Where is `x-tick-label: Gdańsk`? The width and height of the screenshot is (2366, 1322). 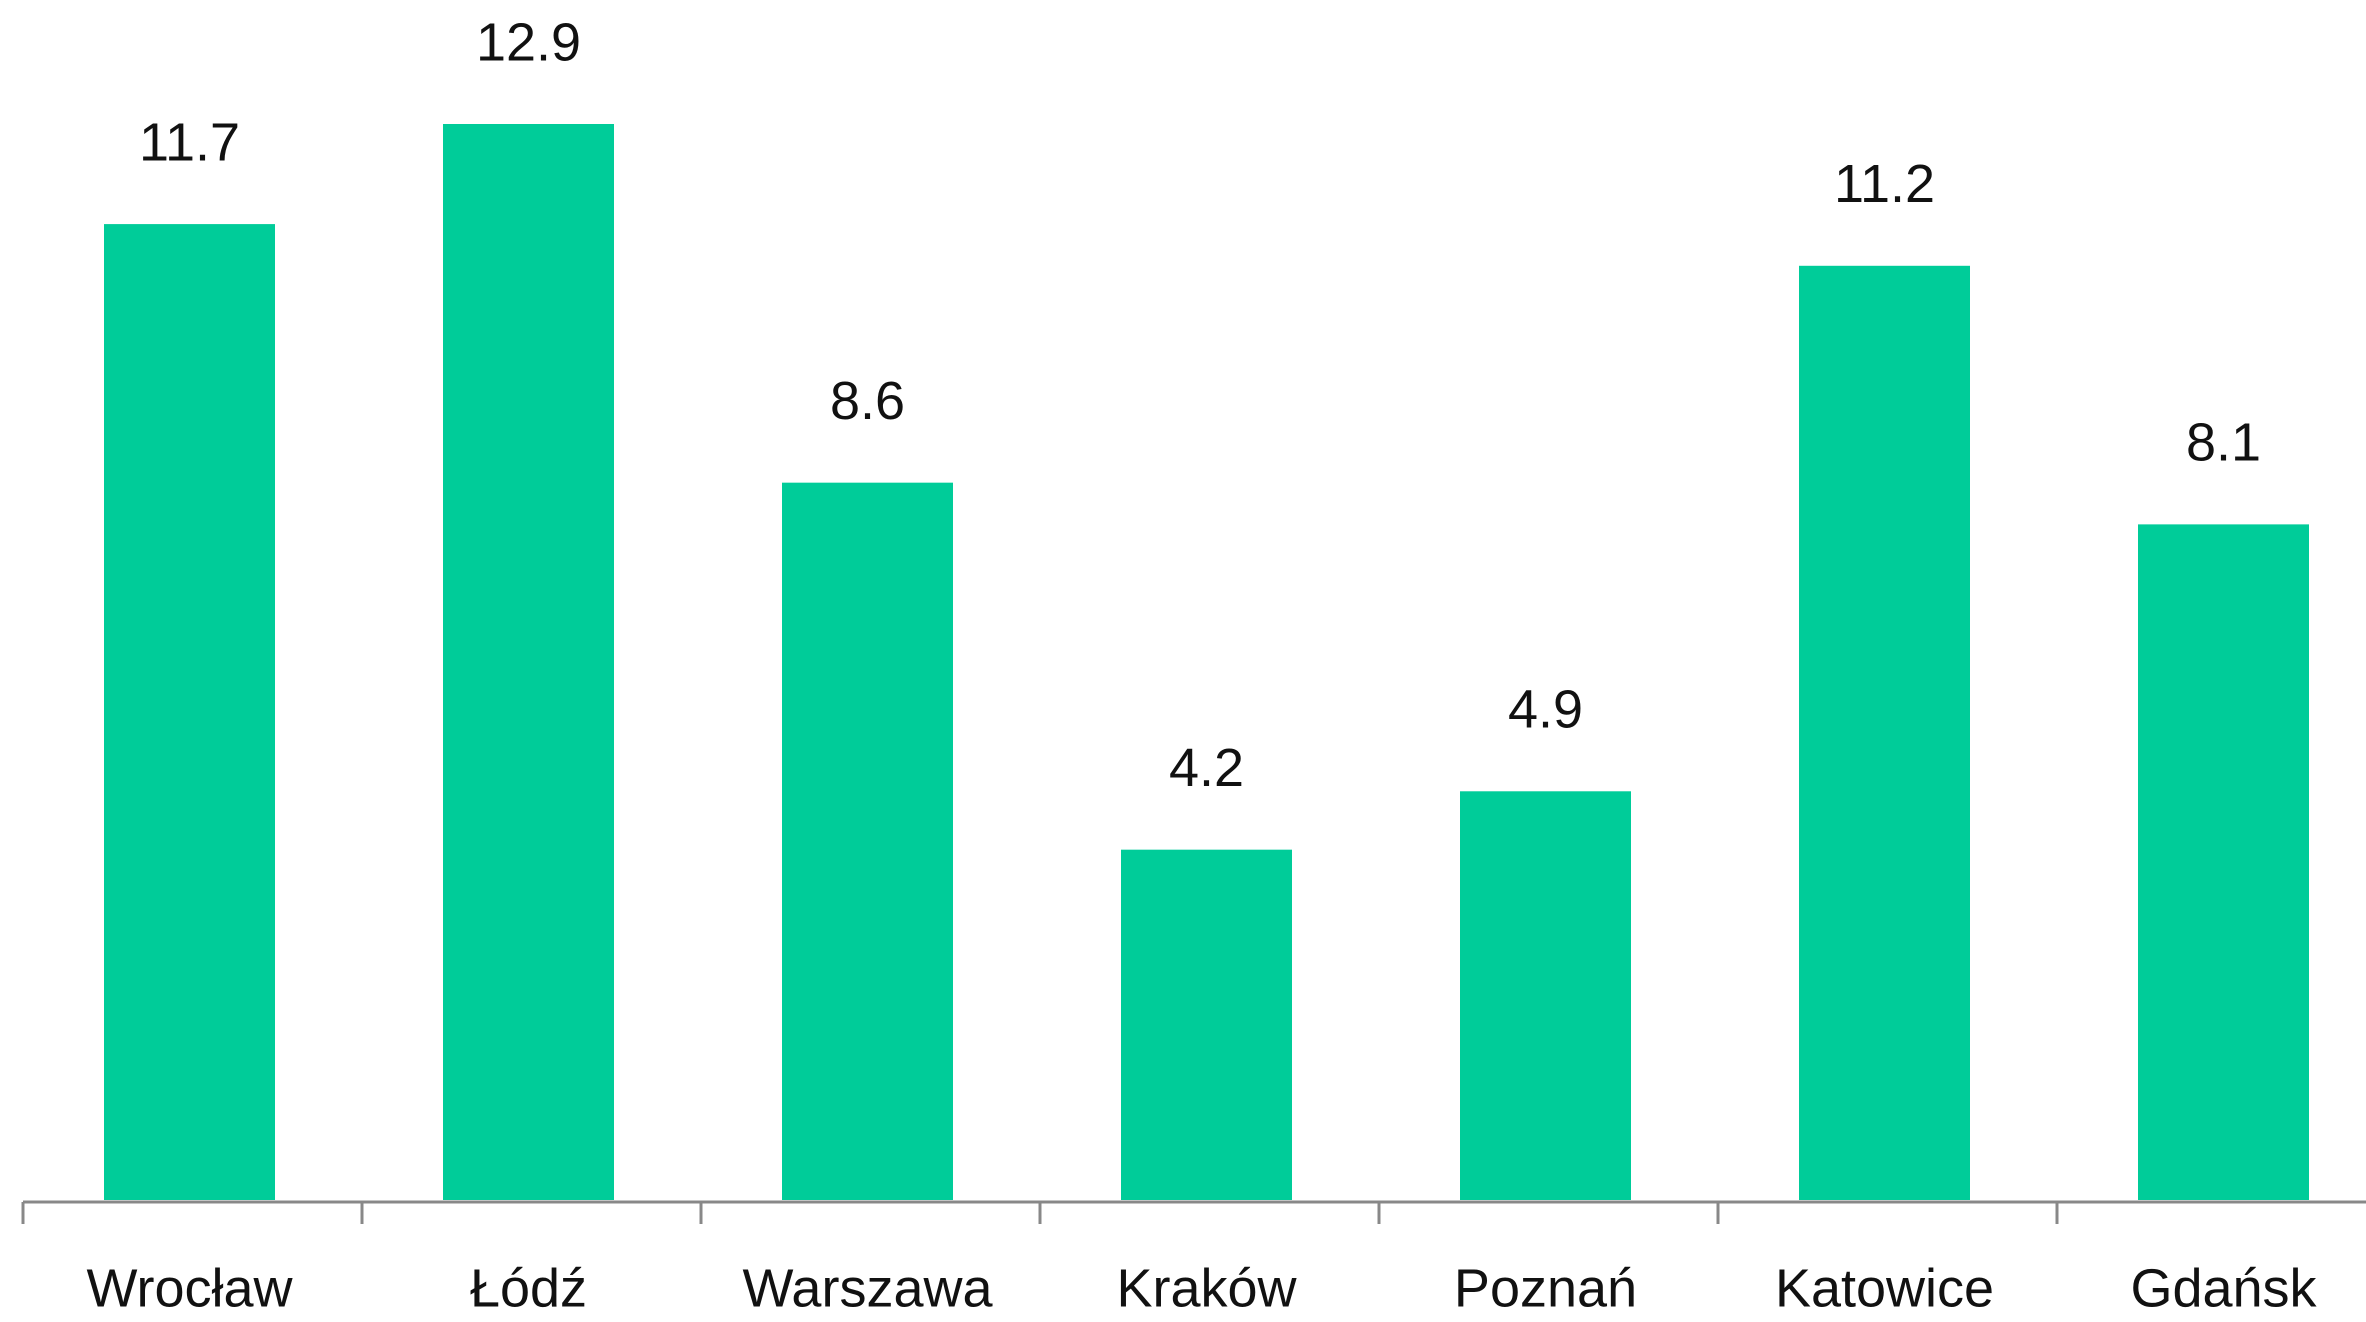
x-tick-label: Gdańsk is located at coordinates (2223, 1288).